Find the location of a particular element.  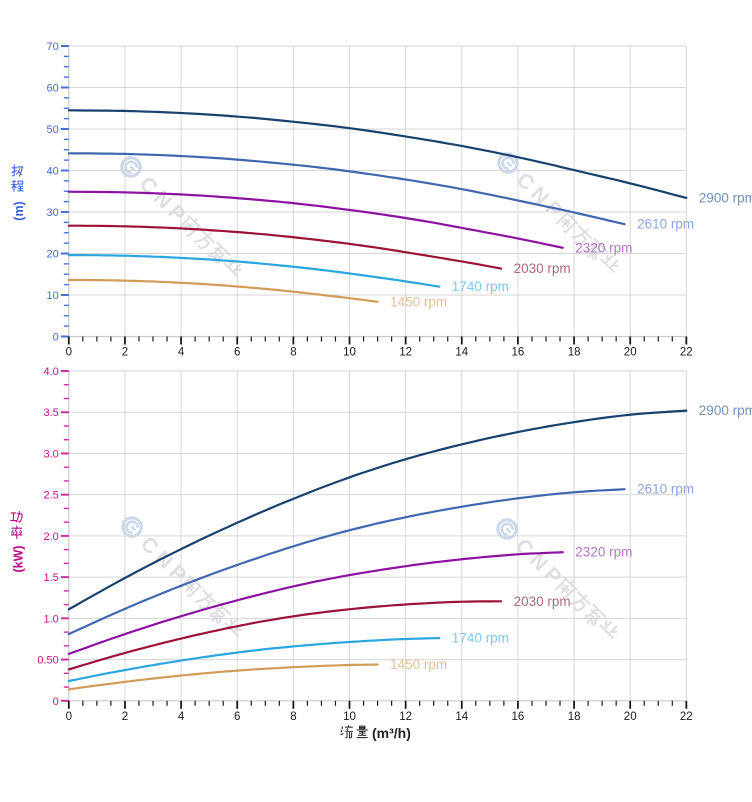

svg-text: 3.0 is located at coordinates (51, 454).